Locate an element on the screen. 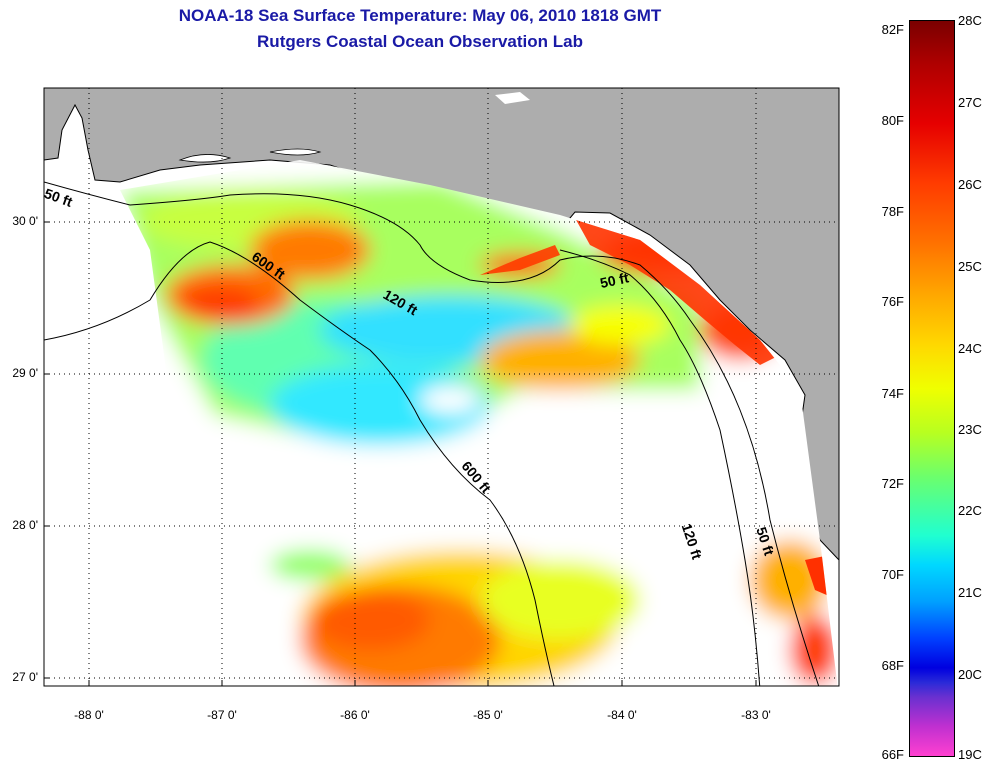  x-tick-label: -87 0' is located at coordinates (222, 715).